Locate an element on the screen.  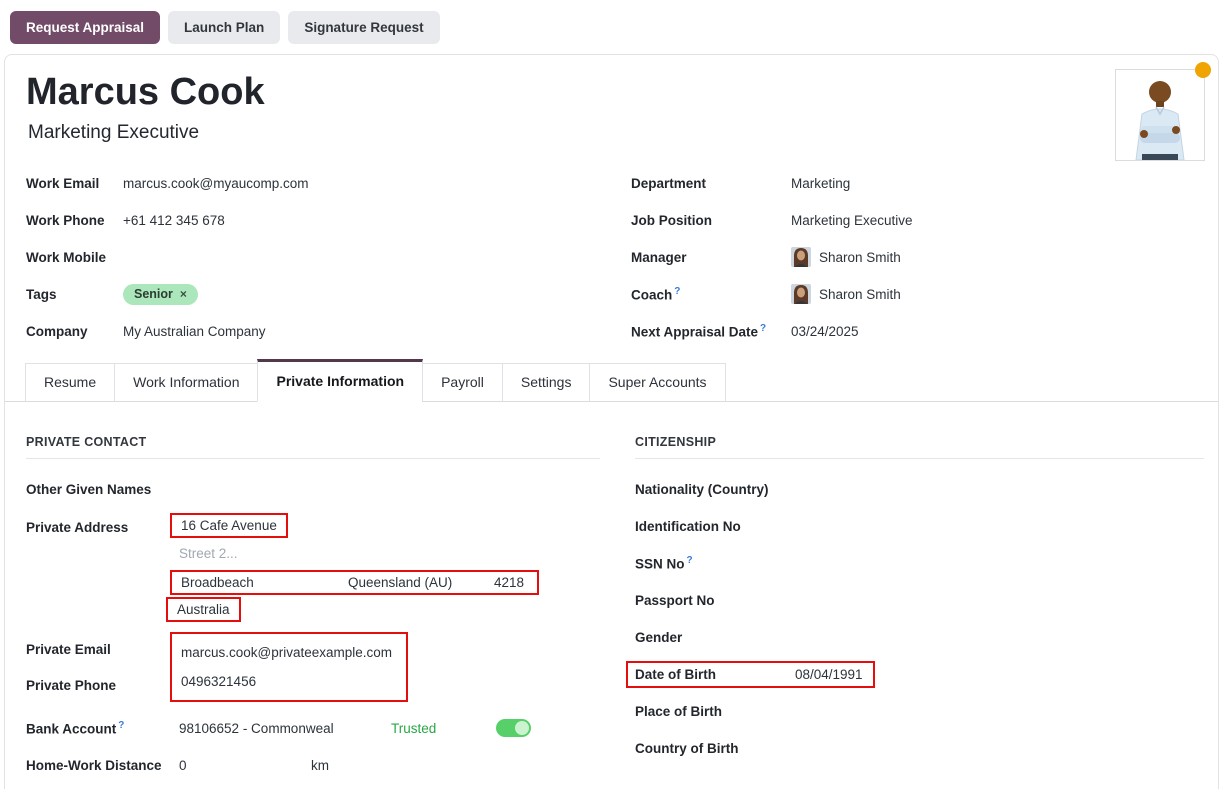
country-input: Australia is located at coordinates (203, 609).